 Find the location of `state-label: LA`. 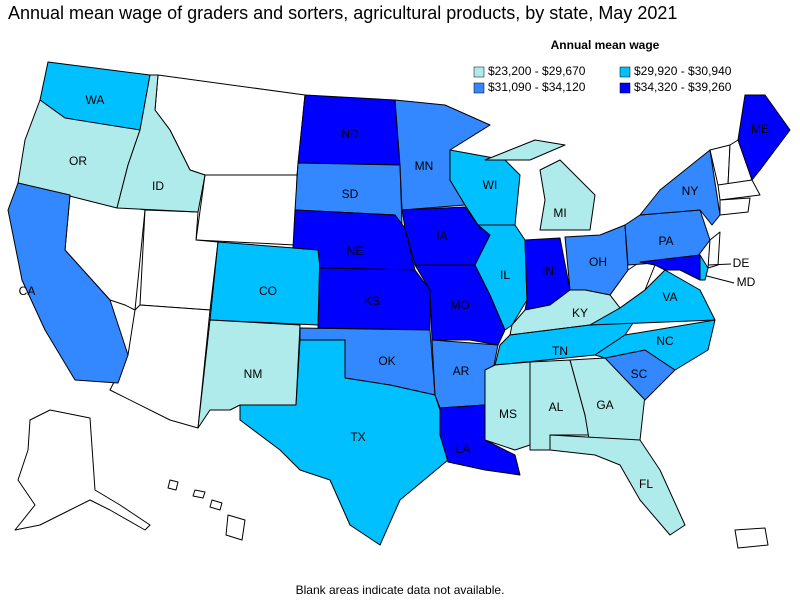

state-label: LA is located at coordinates (463, 449).